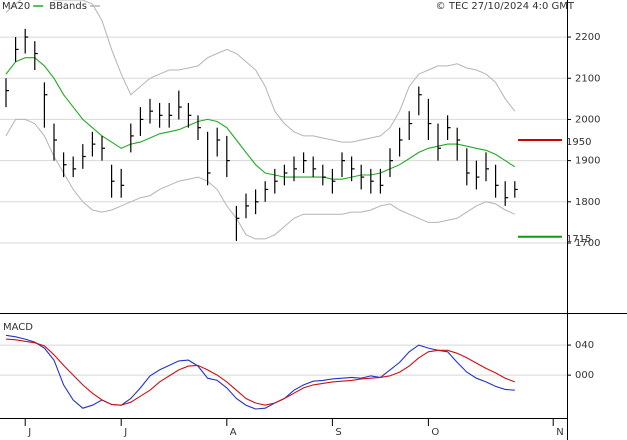 The width and height of the screenshot is (627, 440). I want to click on legend-label: BBands, so click(68, 6).